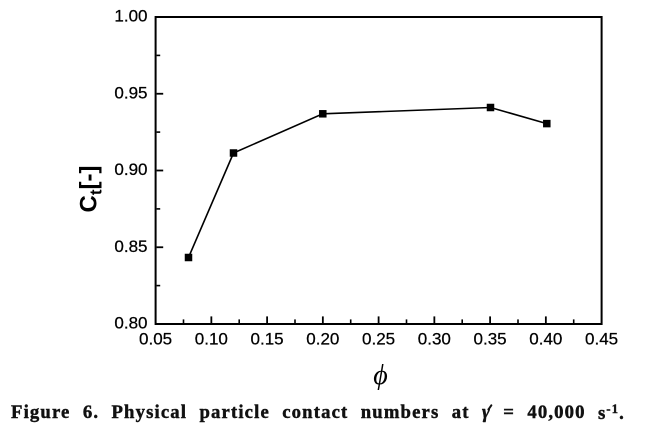  I want to click on svg-text: 0.40, so click(545, 339).